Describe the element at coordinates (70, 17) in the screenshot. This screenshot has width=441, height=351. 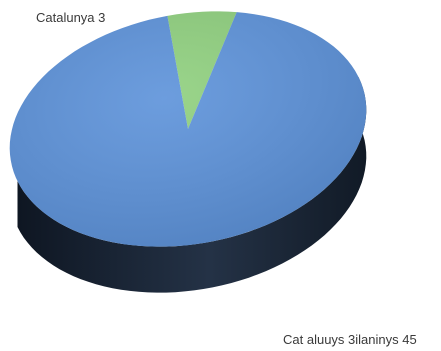
I see `slice-label-catalunya-3: Catalunya 3` at that location.